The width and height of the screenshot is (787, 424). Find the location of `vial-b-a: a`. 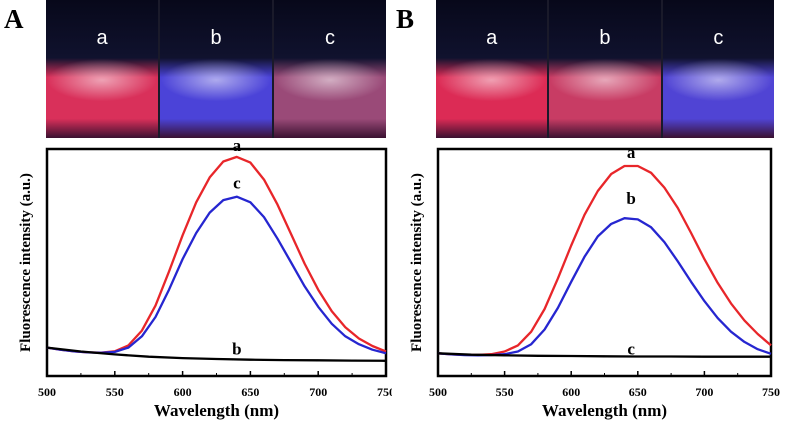

vial-b-a: a is located at coordinates (493, 69).